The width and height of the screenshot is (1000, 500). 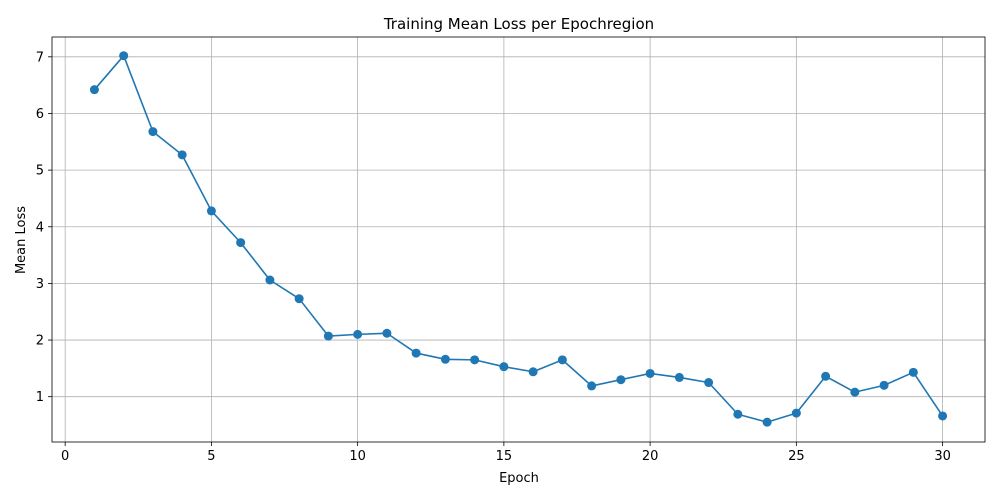 I want to click on x-tick-label: 0, so click(x=65, y=456).